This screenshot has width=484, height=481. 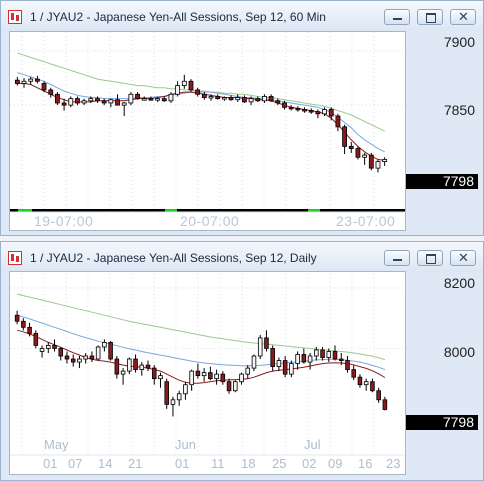 I want to click on chart-app-icon, so click(x=15, y=258).